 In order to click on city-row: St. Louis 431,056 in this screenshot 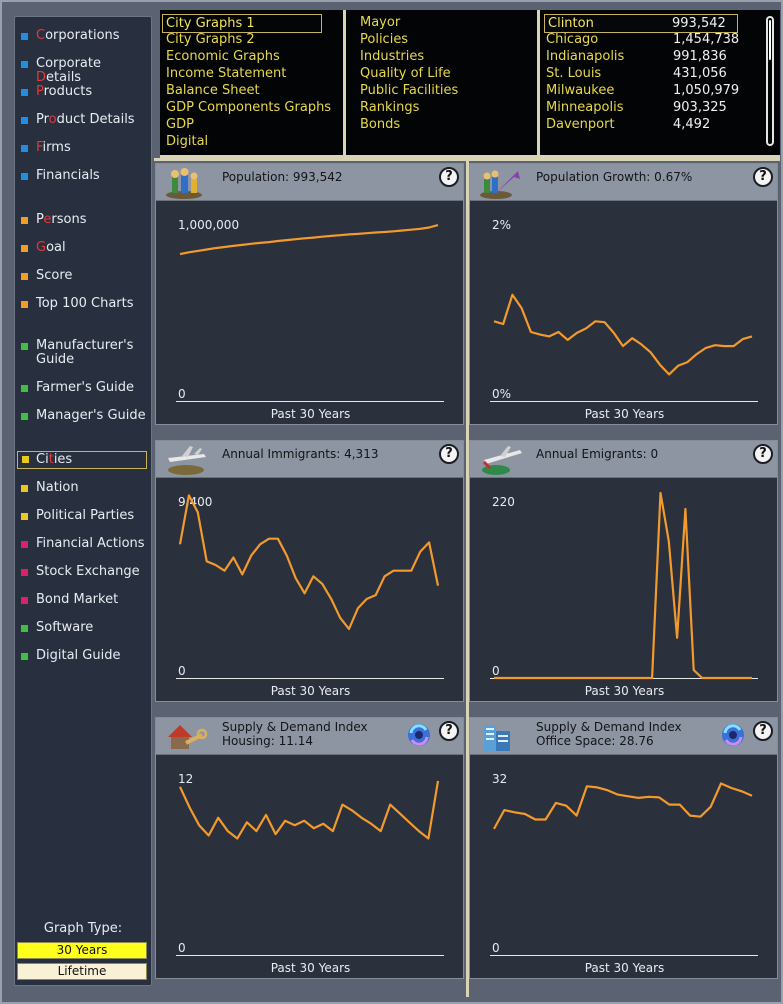, I will do `click(646, 73)`.